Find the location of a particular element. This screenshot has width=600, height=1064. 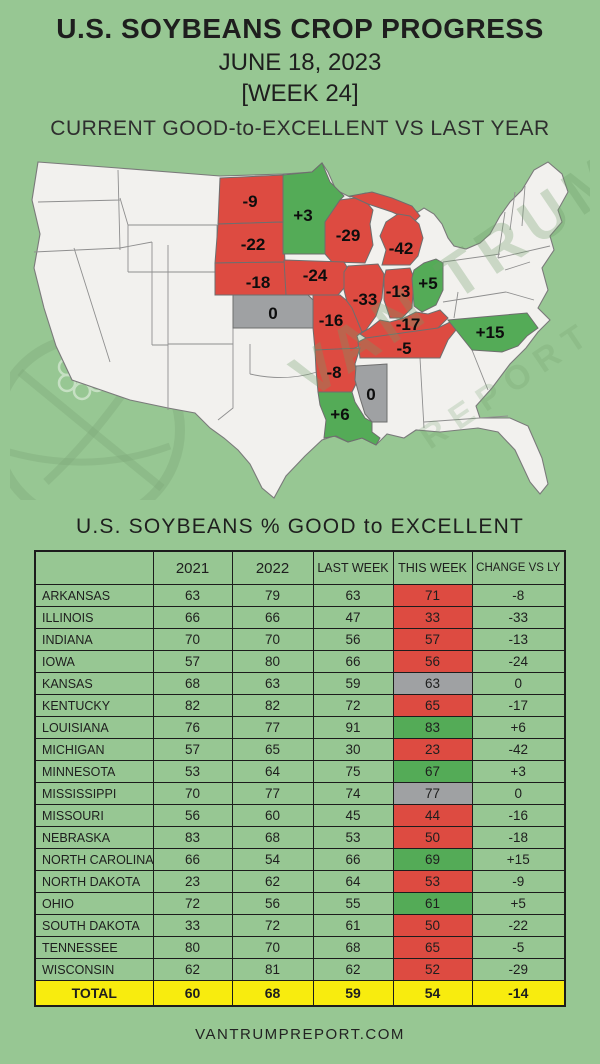

value-change-vs-ly: +3 is located at coordinates (518, 771).